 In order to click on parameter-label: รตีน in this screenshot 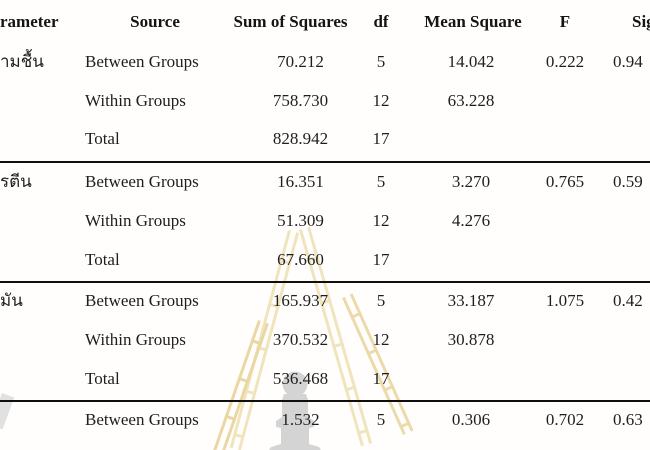, I will do `click(16, 181)`.